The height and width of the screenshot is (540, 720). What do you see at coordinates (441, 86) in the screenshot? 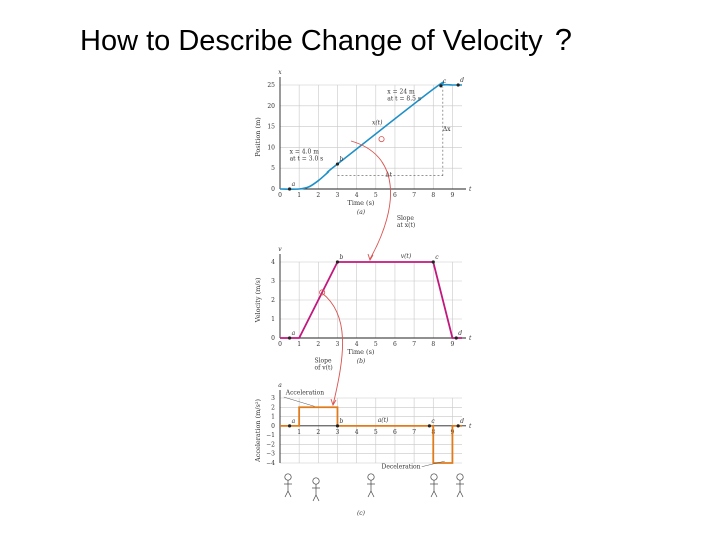
I see `position-point-c` at bounding box center [441, 86].